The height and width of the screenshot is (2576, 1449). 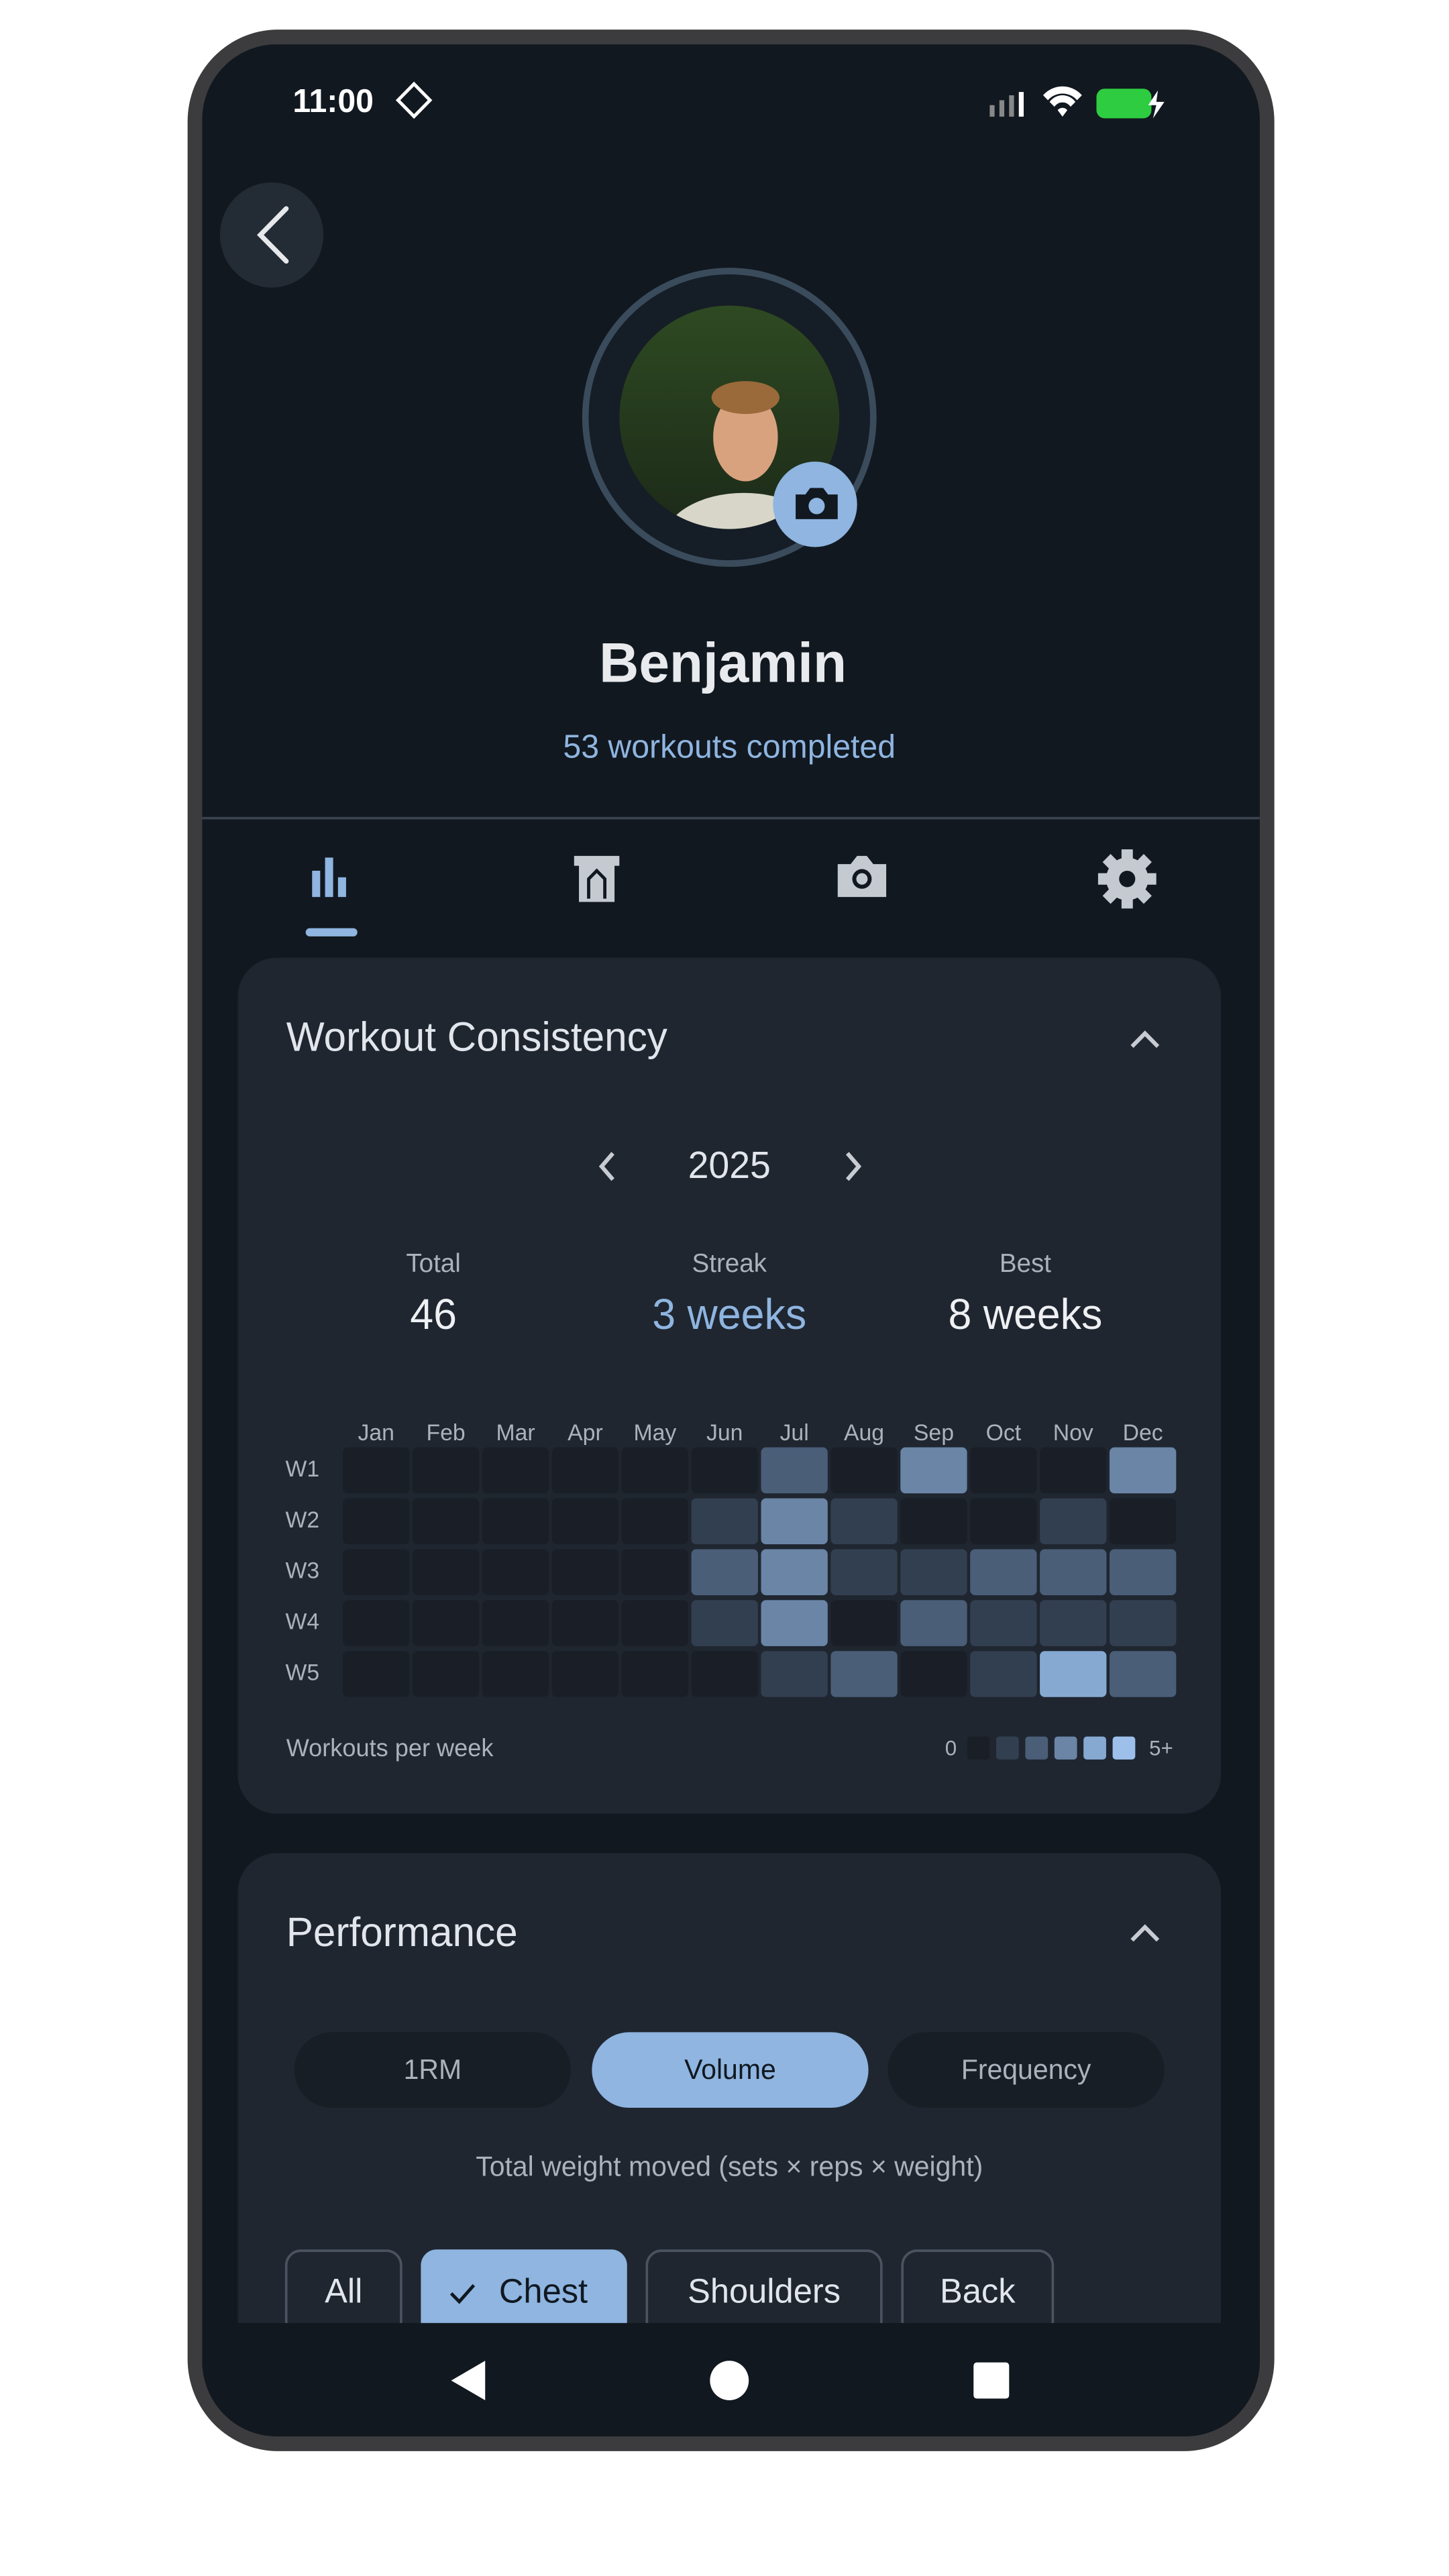 I want to click on stat-label: Streak, so click(x=729, y=1263).